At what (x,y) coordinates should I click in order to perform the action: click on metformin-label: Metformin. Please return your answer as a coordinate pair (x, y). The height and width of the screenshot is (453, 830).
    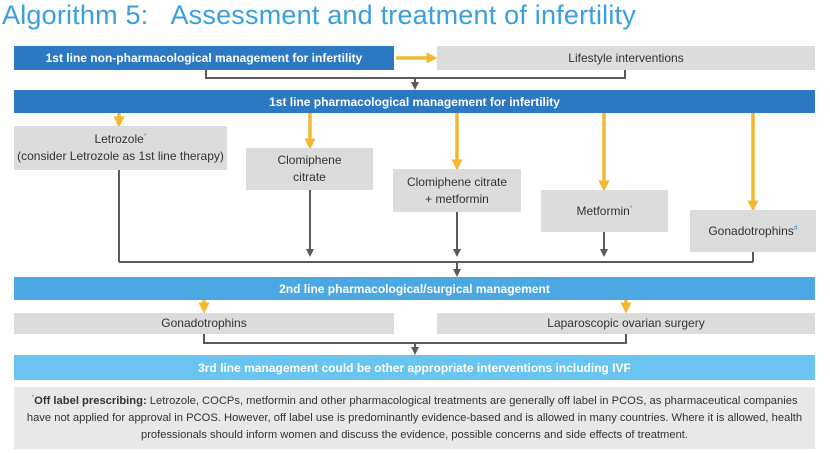
    Looking at the image, I should click on (603, 210).